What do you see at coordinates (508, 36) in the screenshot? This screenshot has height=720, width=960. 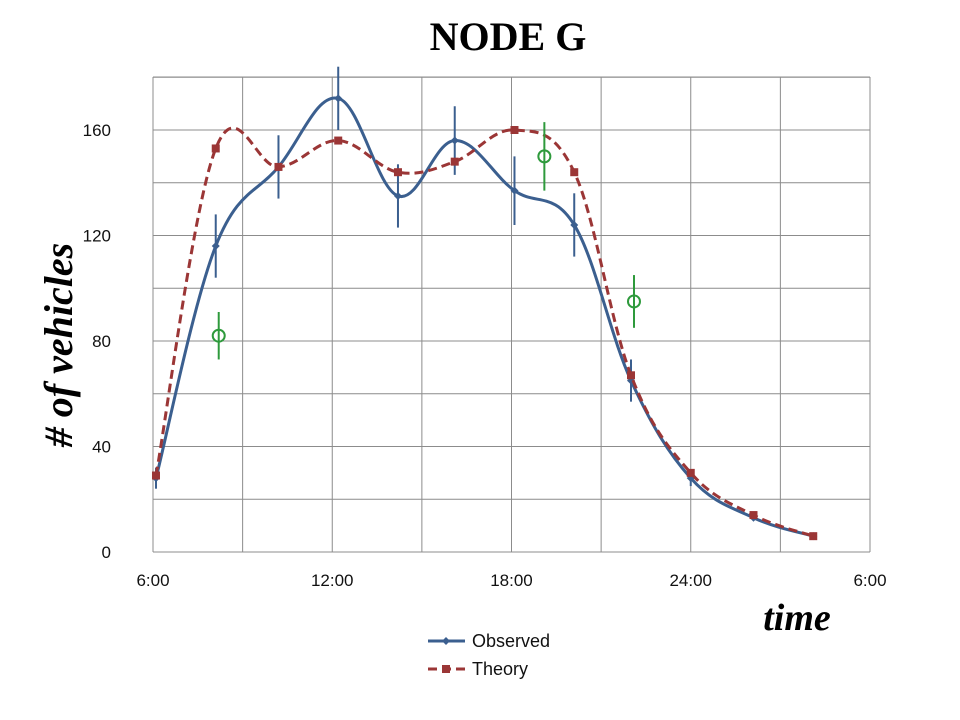 I see `chart-title: NODE G` at bounding box center [508, 36].